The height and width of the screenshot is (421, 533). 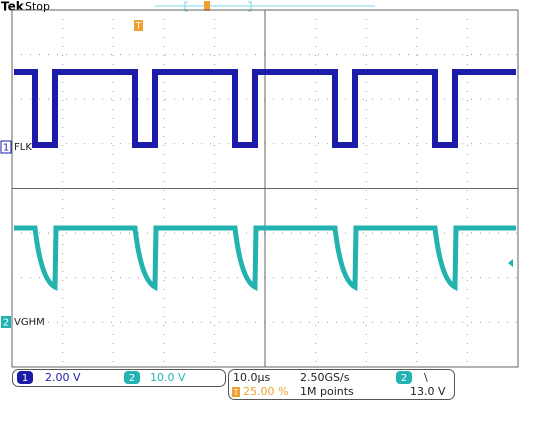 I want to click on ch2-badge-label: 2, so click(x=132, y=378).